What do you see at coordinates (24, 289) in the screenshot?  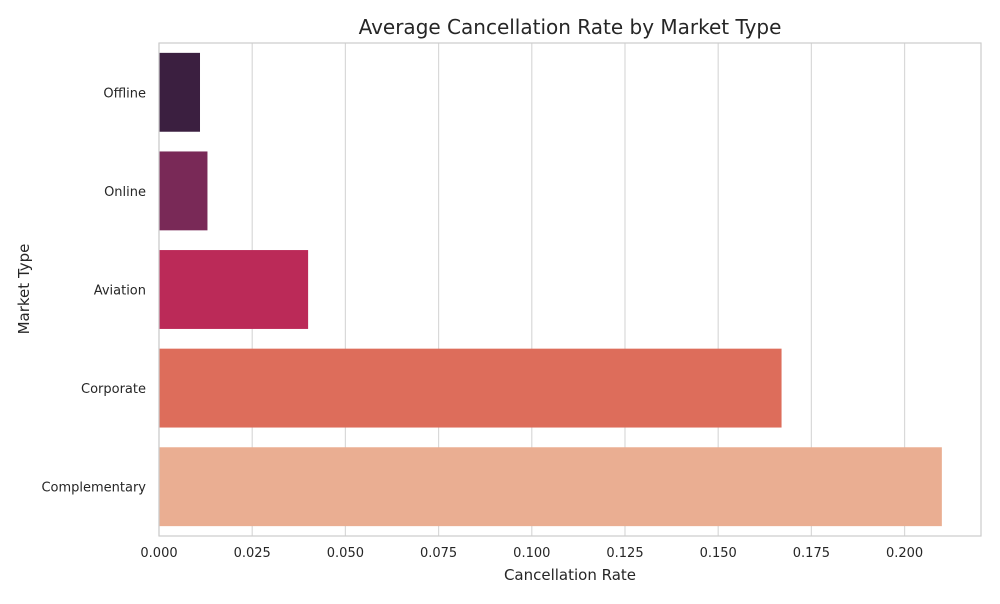 I see `y-axis-label: Market Type` at bounding box center [24, 289].